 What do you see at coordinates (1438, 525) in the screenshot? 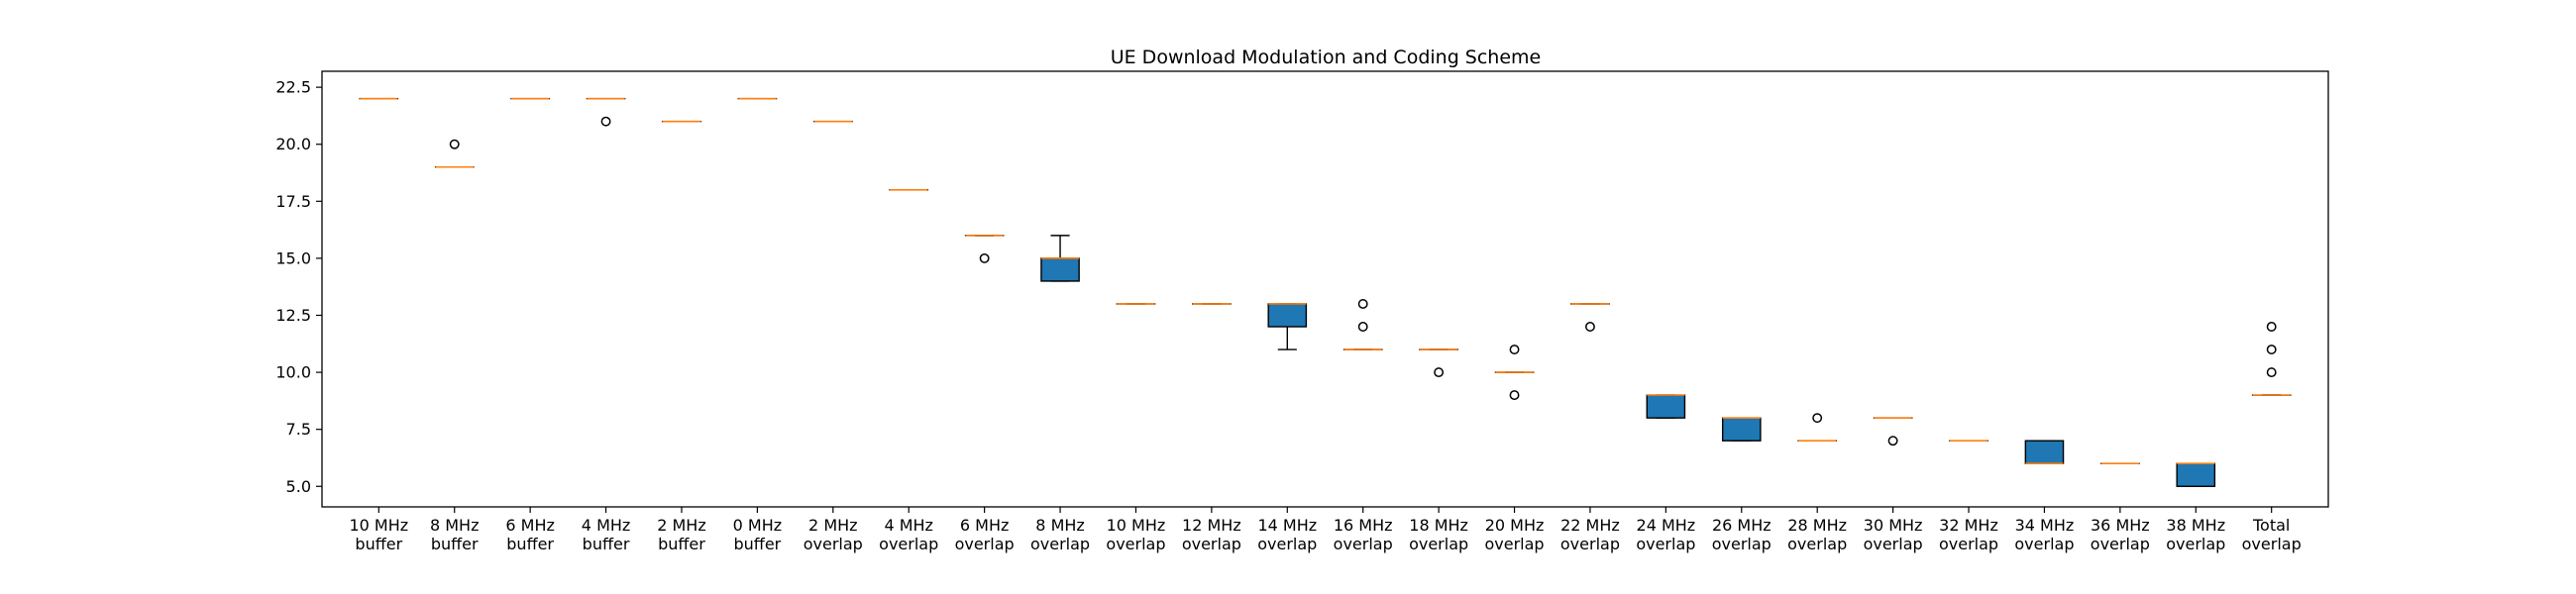
I see `x-tick-label: 18 MHz` at bounding box center [1438, 525].